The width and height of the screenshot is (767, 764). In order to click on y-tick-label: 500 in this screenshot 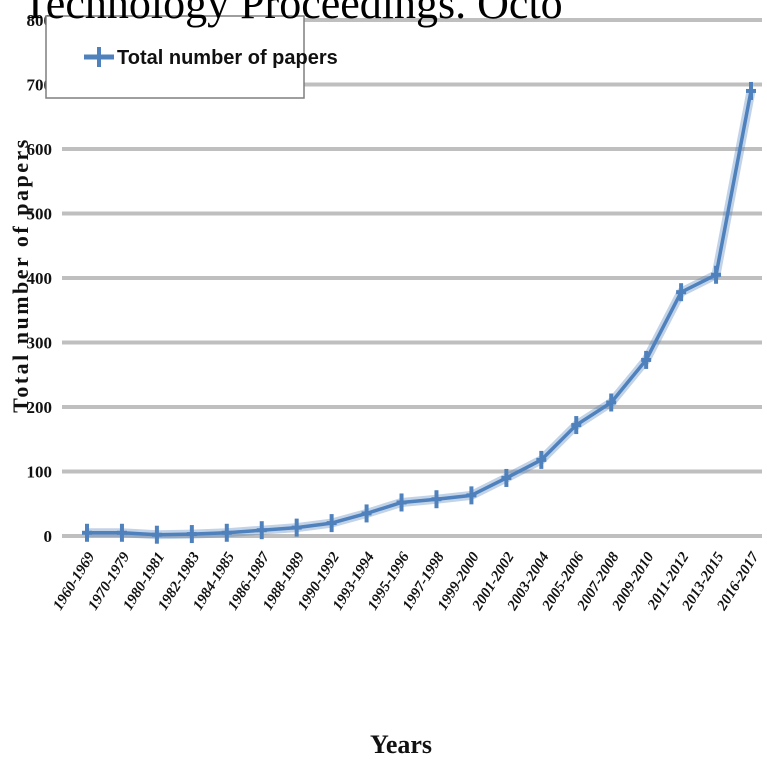, I will do `click(40, 214)`.